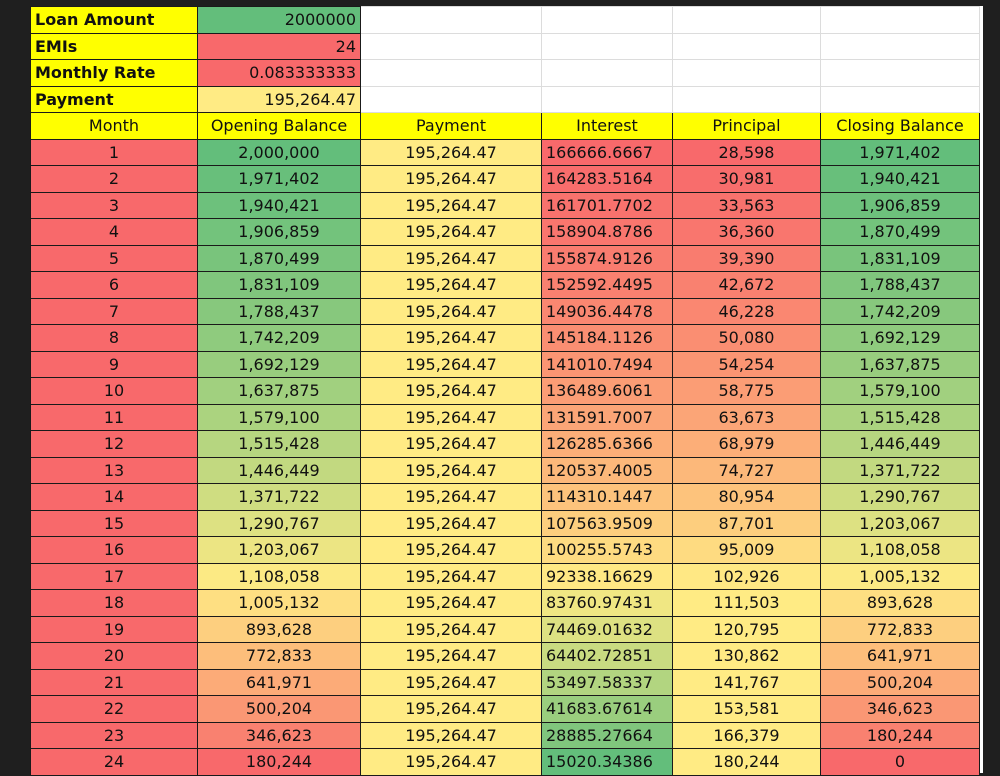 The height and width of the screenshot is (776, 1000). Describe the element at coordinates (607, 391) in the screenshot. I see `interest-cell: 136489.6061` at that location.